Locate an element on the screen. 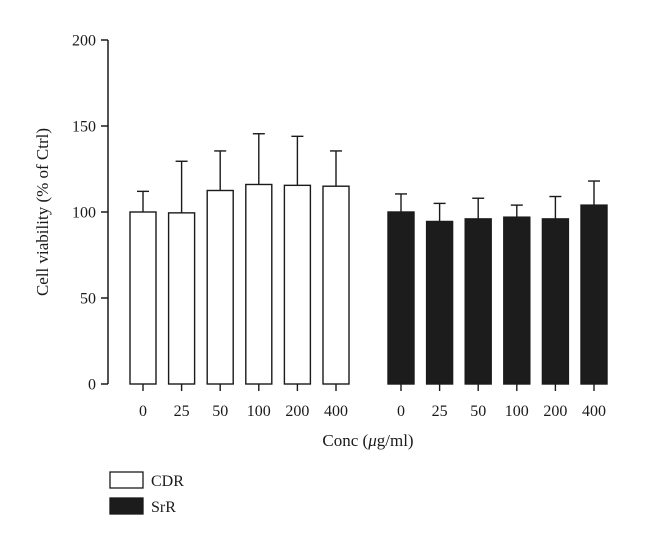  x-ticks: 0 25 50 100 200 400 0 25 50 100 200 400 is located at coordinates (372, 402).